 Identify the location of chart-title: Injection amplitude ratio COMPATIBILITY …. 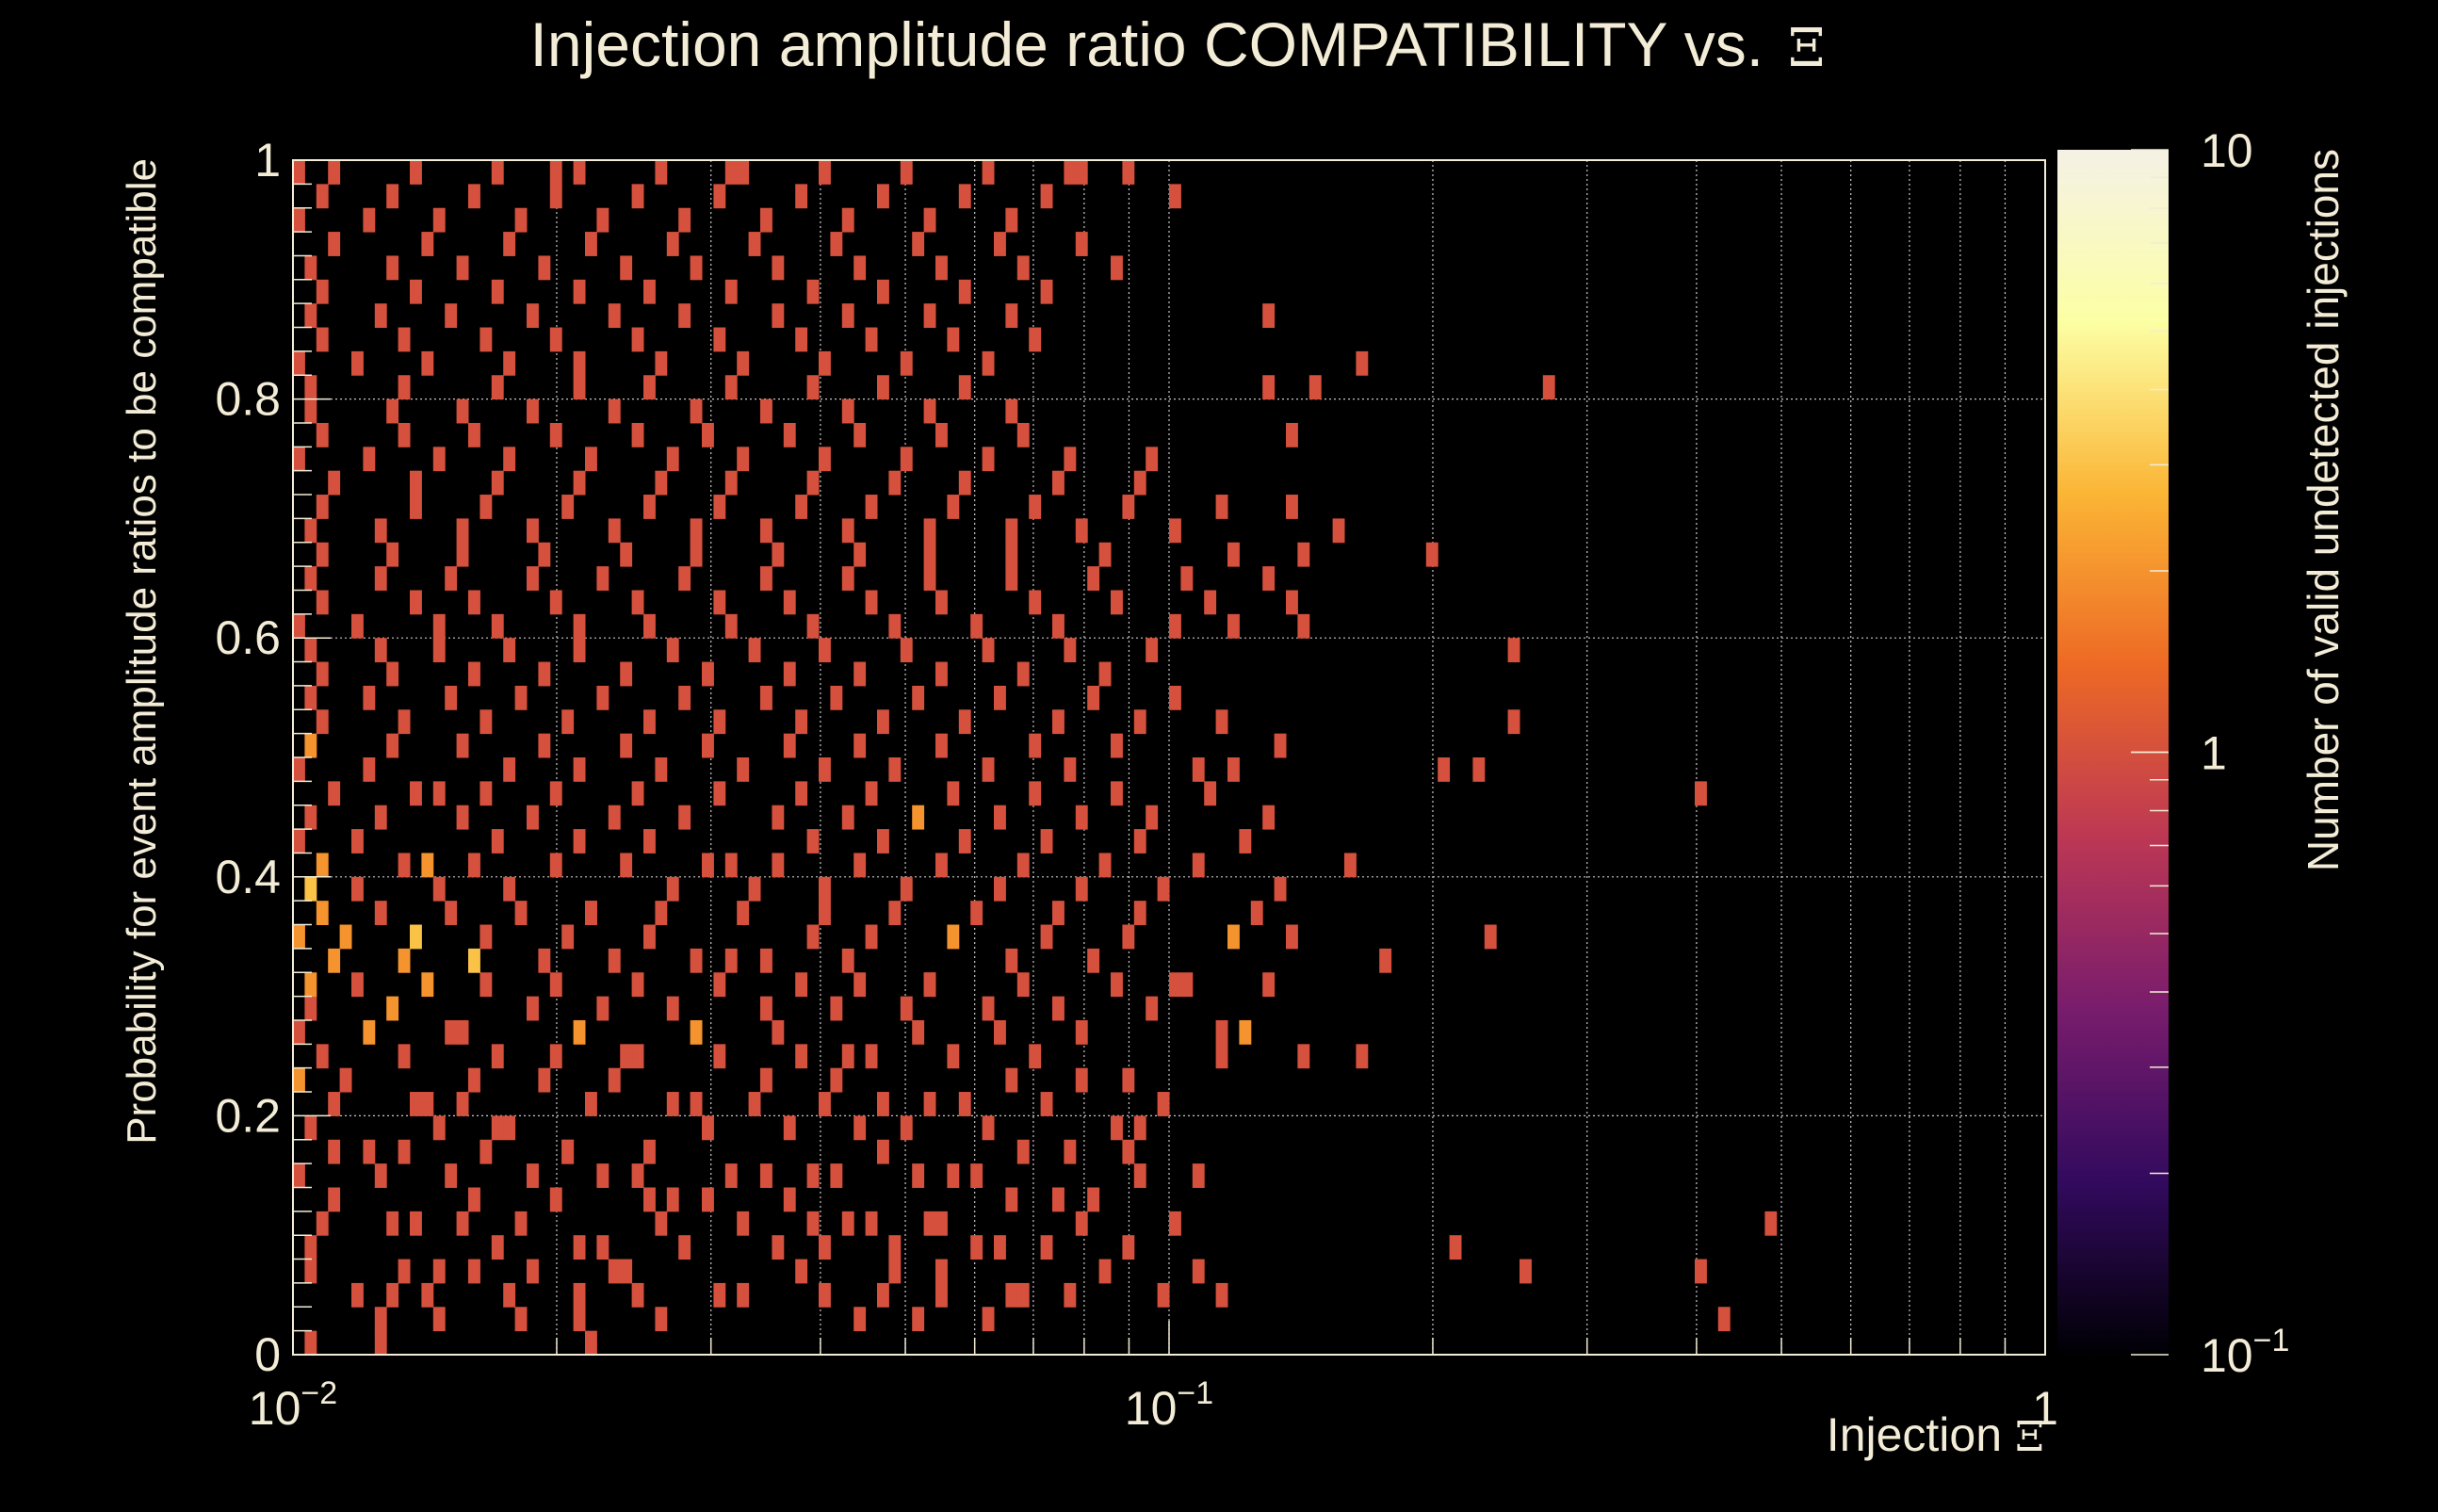
(1178, 44).